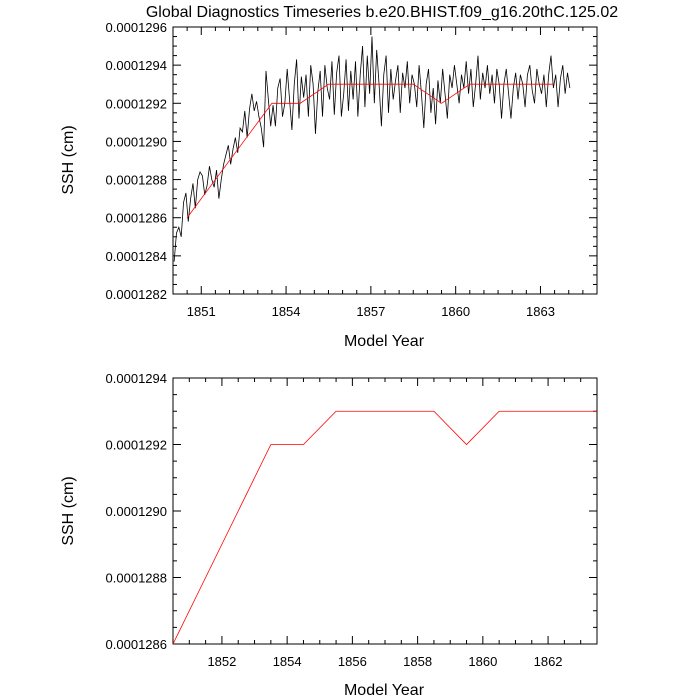  Describe the element at coordinates (540, 311) in the screenshot. I see `plot1-xtick-label: 1863` at that location.